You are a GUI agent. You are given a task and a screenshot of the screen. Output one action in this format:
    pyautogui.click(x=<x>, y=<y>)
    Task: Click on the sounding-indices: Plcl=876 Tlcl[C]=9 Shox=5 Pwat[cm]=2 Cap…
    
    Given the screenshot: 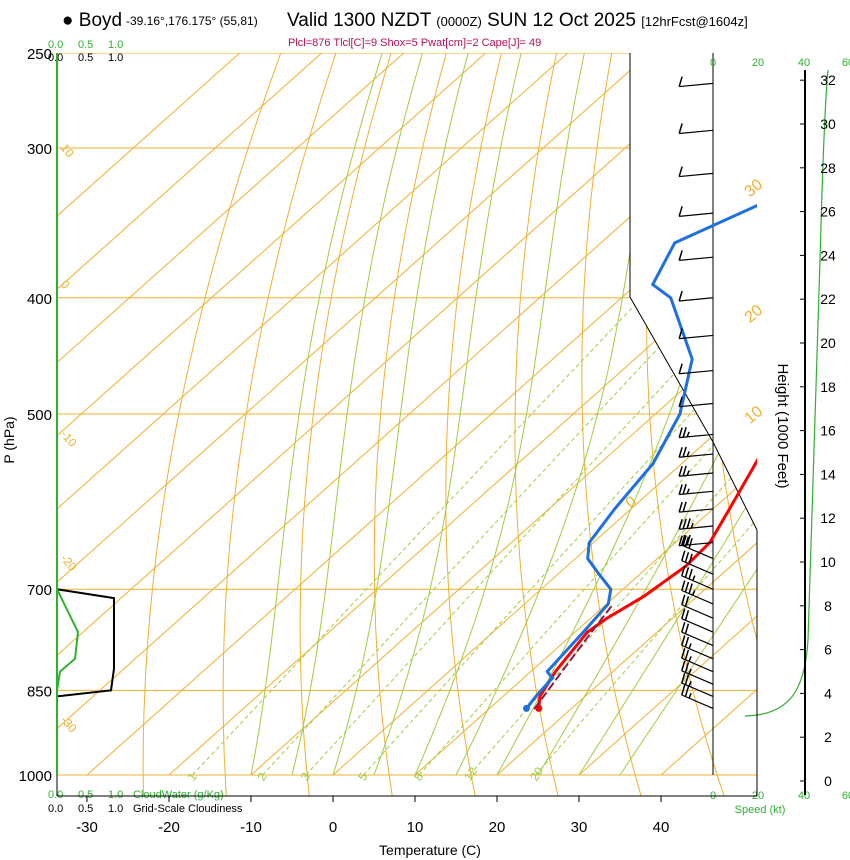 What is the action you would take?
    pyautogui.click(x=415, y=43)
    